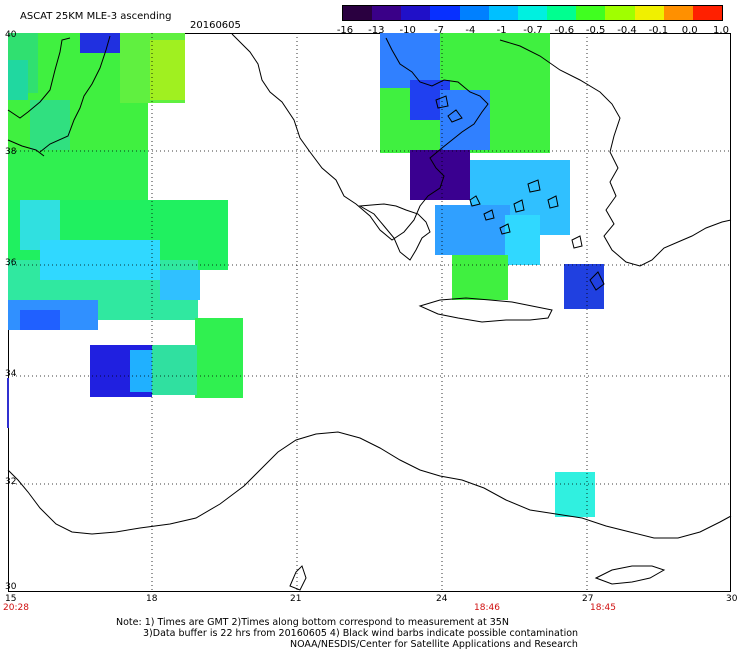 This screenshot has height=650, width=740. What do you see at coordinates (485, 310) in the screenshot?
I see `crete-coast` at bounding box center [485, 310].